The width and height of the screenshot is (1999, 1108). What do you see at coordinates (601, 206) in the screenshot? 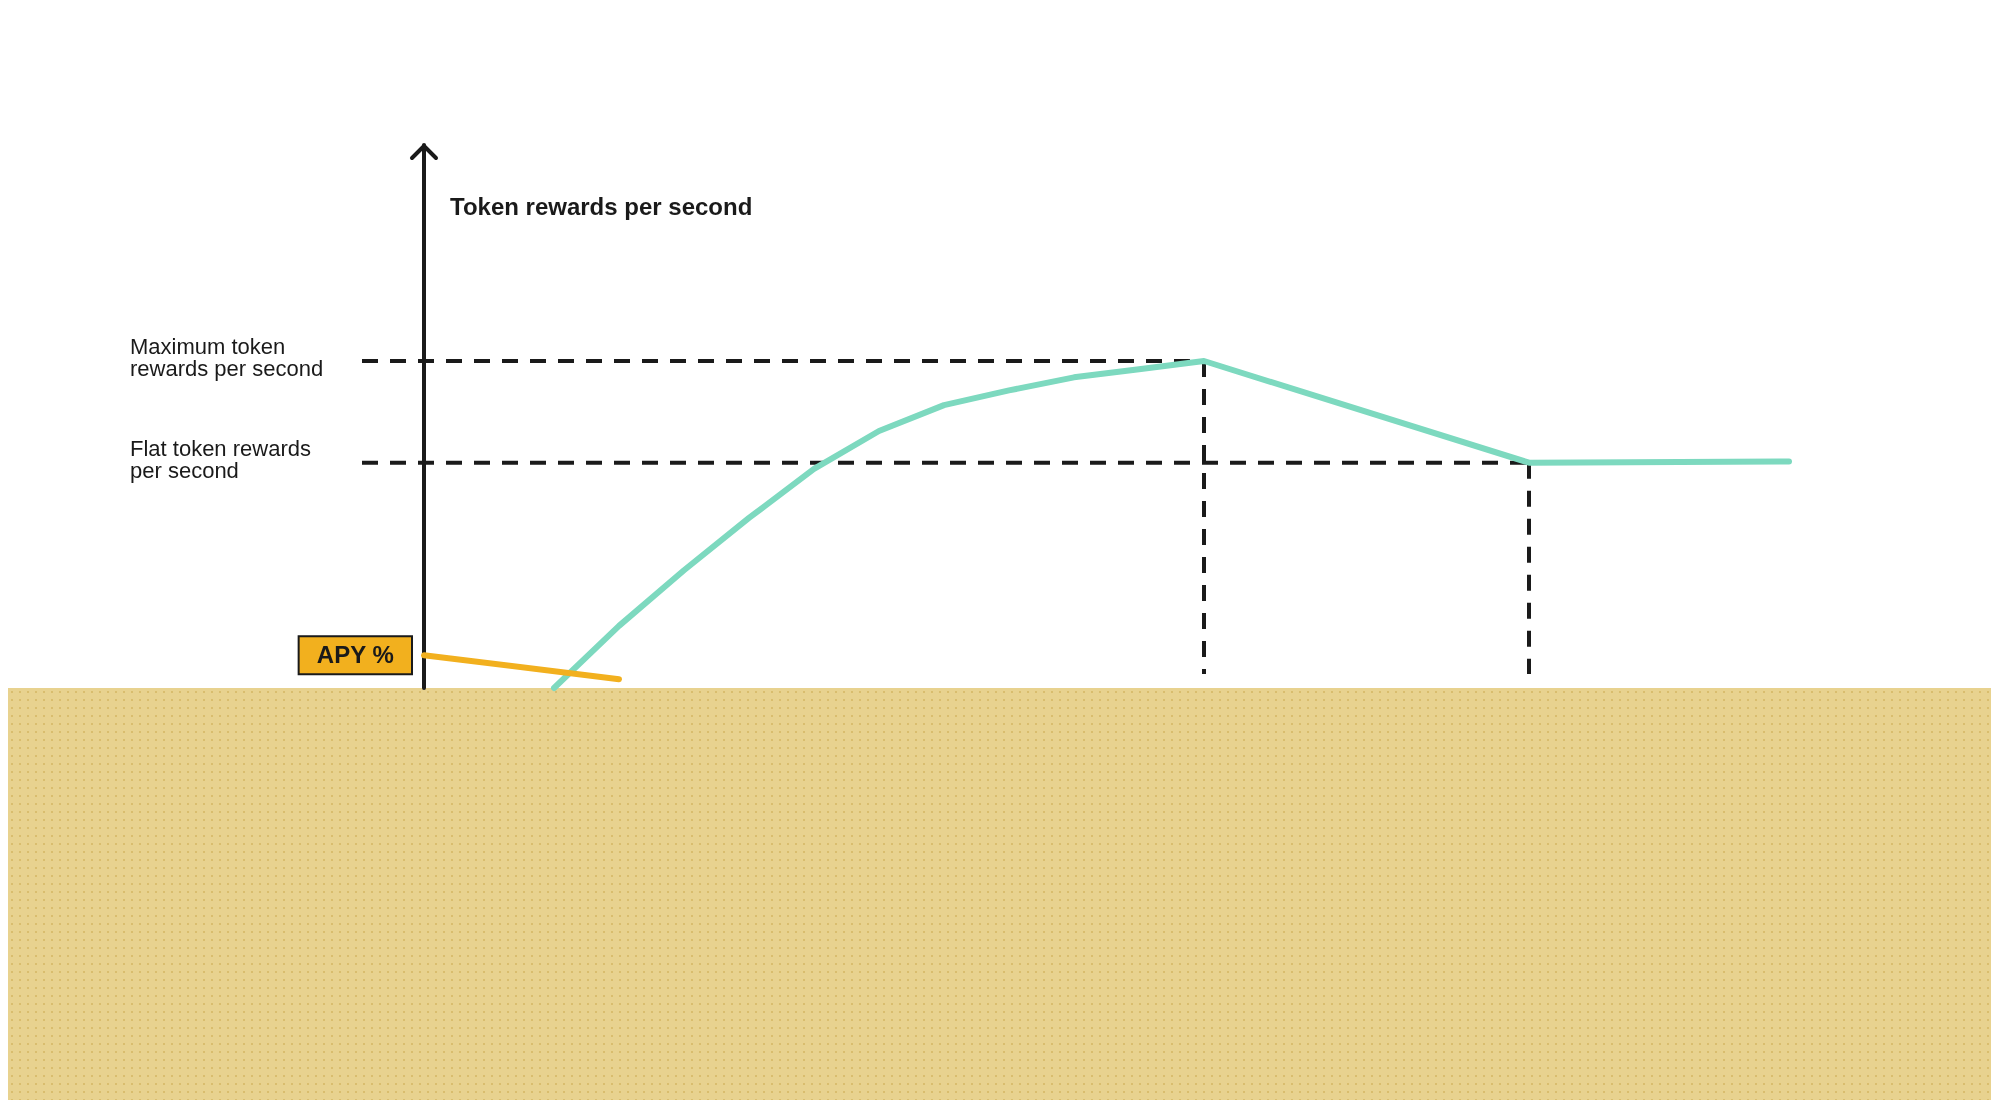
I see `text: Token rewards per second` at bounding box center [601, 206].